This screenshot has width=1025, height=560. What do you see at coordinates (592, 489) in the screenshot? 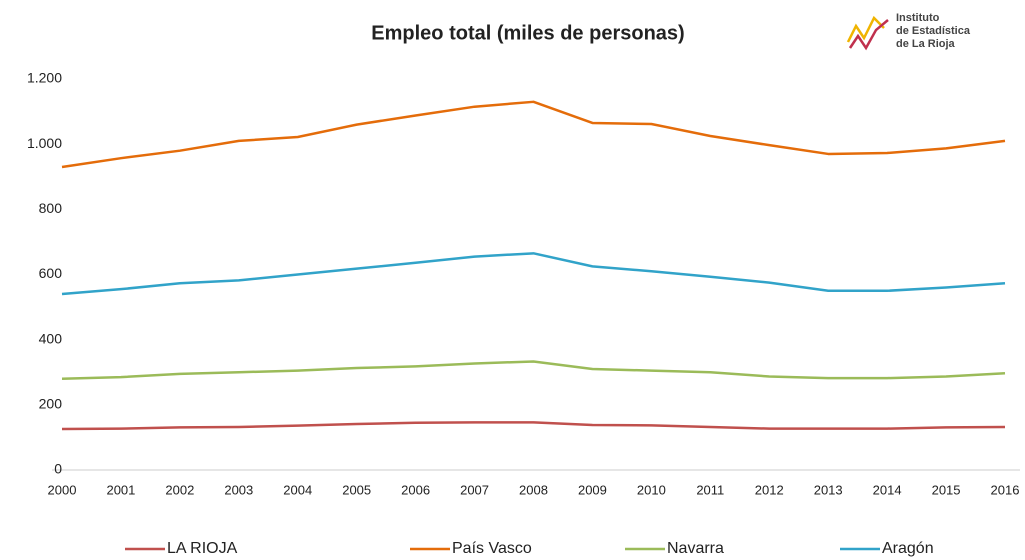
I see `x-tick-label: 2009` at bounding box center [592, 489].